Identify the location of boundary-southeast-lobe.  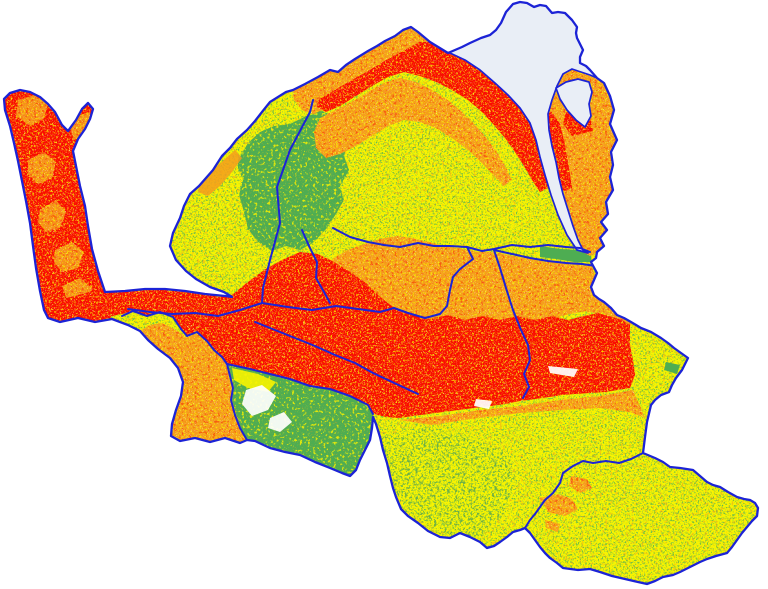
(584, 490).